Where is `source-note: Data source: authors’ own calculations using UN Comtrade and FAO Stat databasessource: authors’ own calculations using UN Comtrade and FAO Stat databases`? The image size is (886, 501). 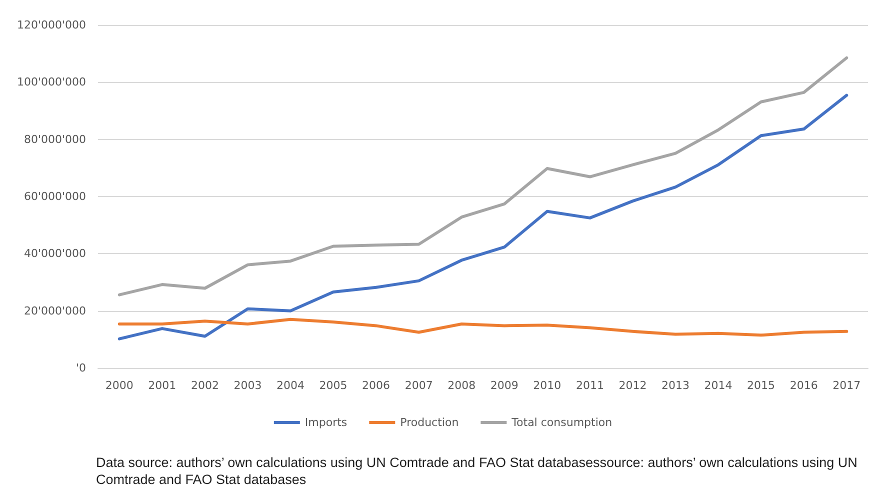 source-note: Data source: authors’ own calculations using UN Comtrade and FAO Stat databasessource: authors’ own calculations using UN Comtrade and FAO Stat databases is located at coordinates (479, 471).